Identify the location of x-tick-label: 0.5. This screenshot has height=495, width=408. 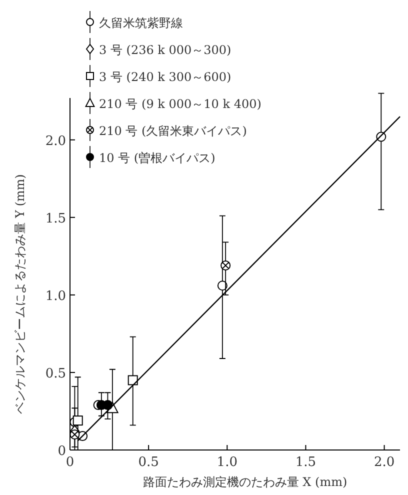
(148, 462).